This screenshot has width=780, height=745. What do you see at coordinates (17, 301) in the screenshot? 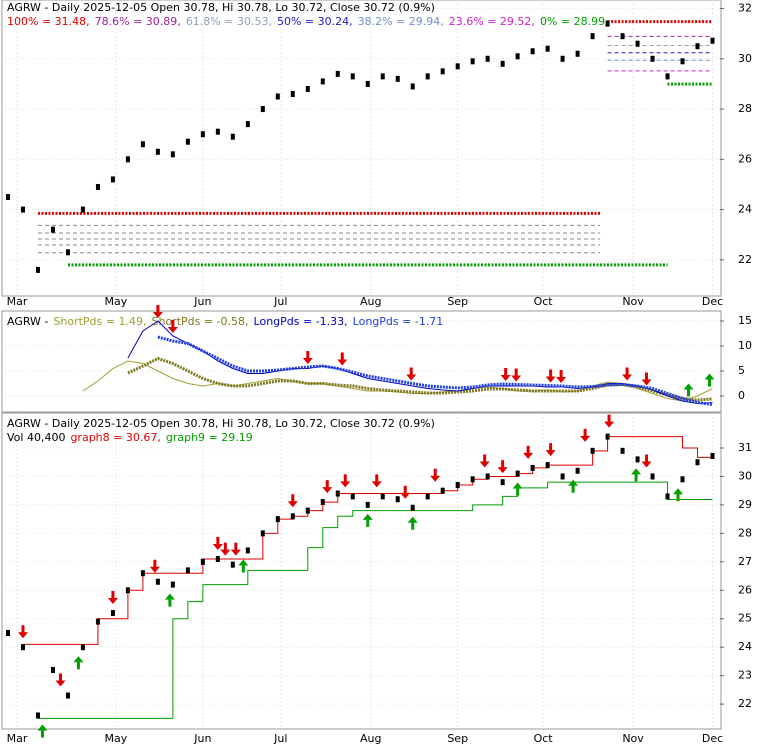
I see `x-tick-label: Mar` at bounding box center [17, 301].